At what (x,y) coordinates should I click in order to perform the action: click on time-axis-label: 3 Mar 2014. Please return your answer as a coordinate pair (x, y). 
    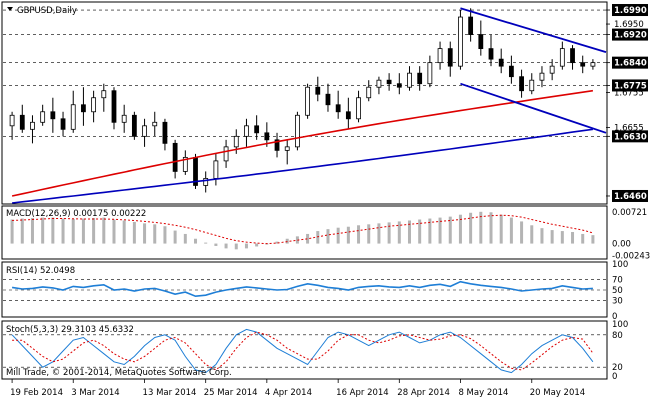
    Looking at the image, I should click on (95, 393).